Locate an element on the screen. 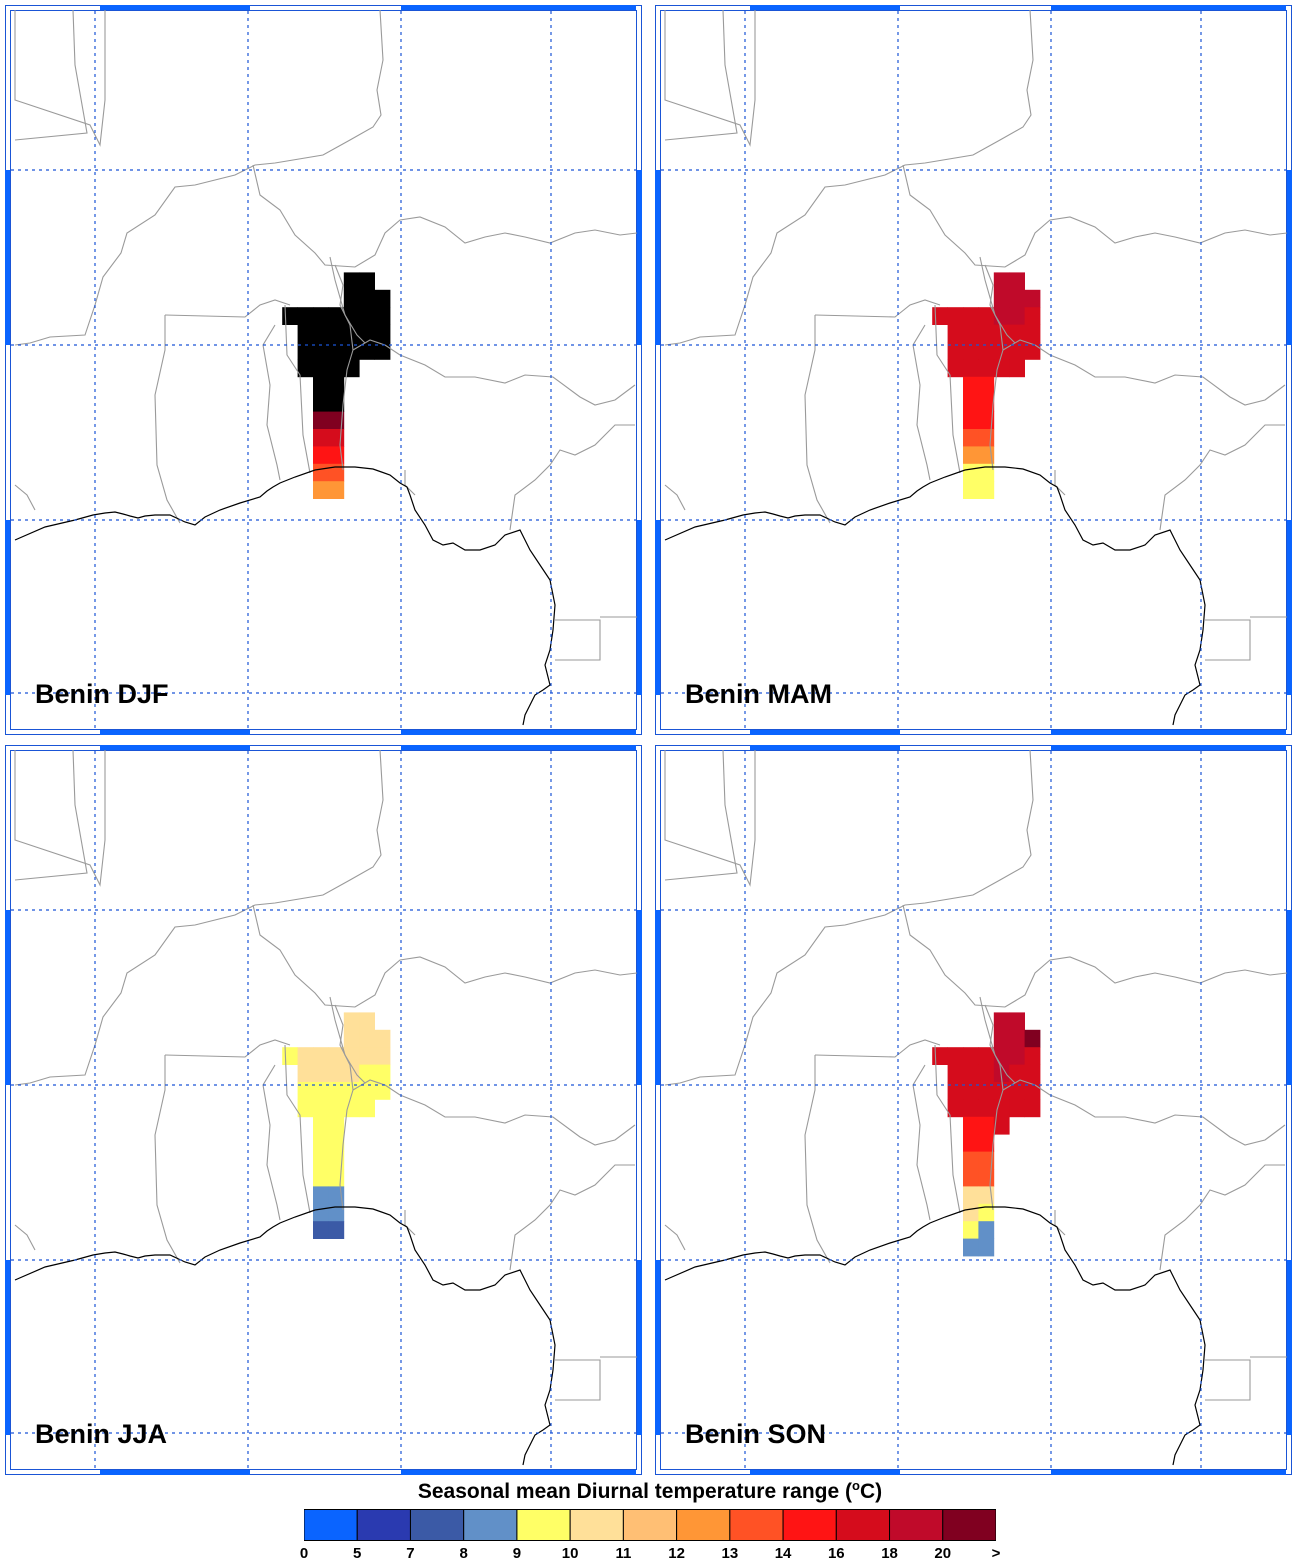  colorbar-tick-label: 9 is located at coordinates (517, 1553).